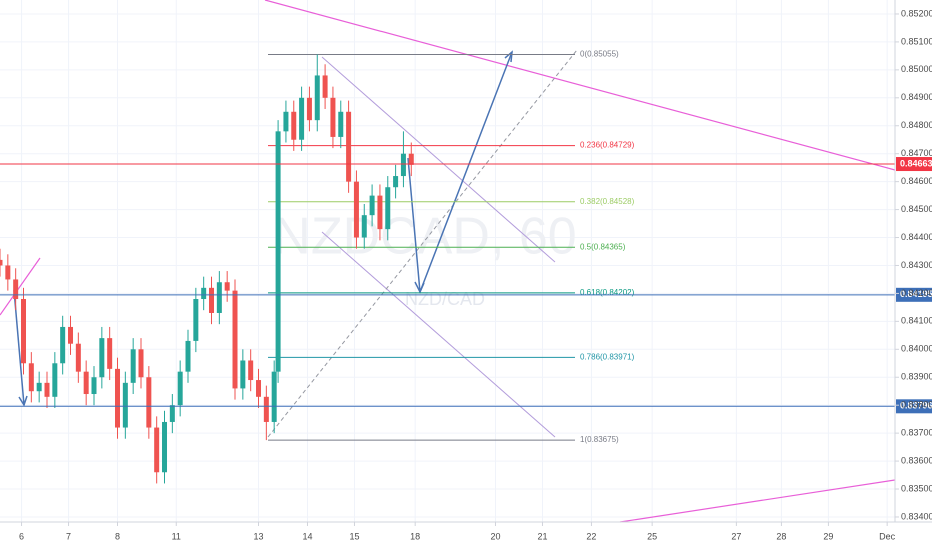  What do you see at coordinates (415, 536) in the screenshot?
I see `x-tick-label: 18` at bounding box center [415, 536].